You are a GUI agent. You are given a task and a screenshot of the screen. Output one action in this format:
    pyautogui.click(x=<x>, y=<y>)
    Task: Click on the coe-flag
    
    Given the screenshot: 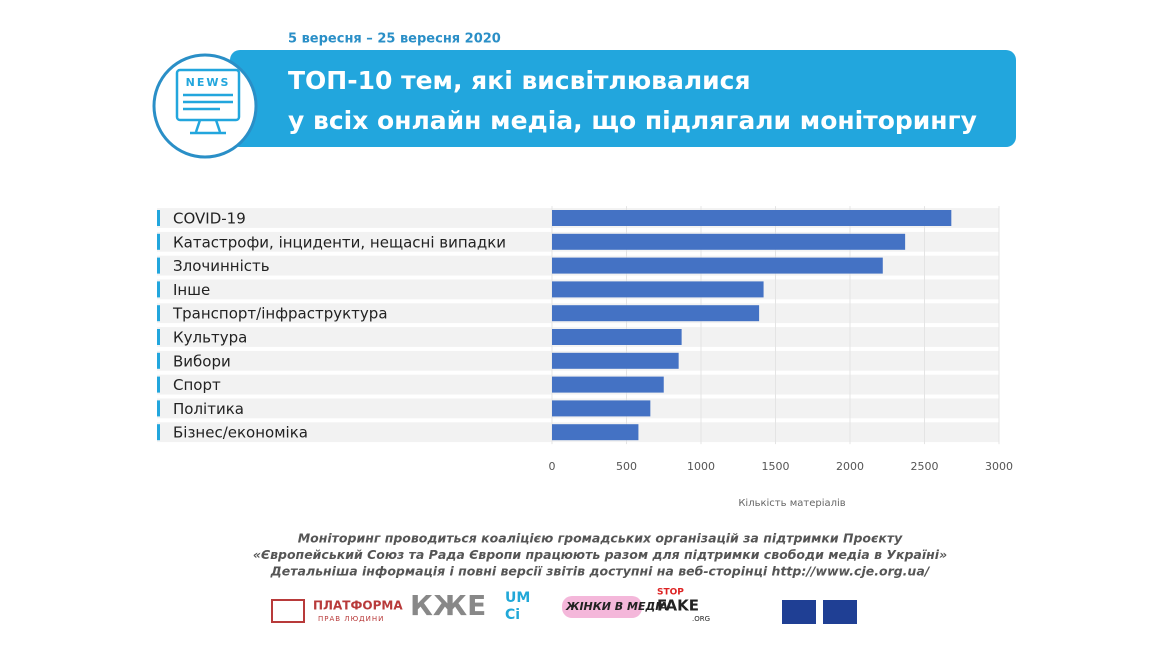 What is the action you would take?
    pyautogui.click(x=840, y=612)
    